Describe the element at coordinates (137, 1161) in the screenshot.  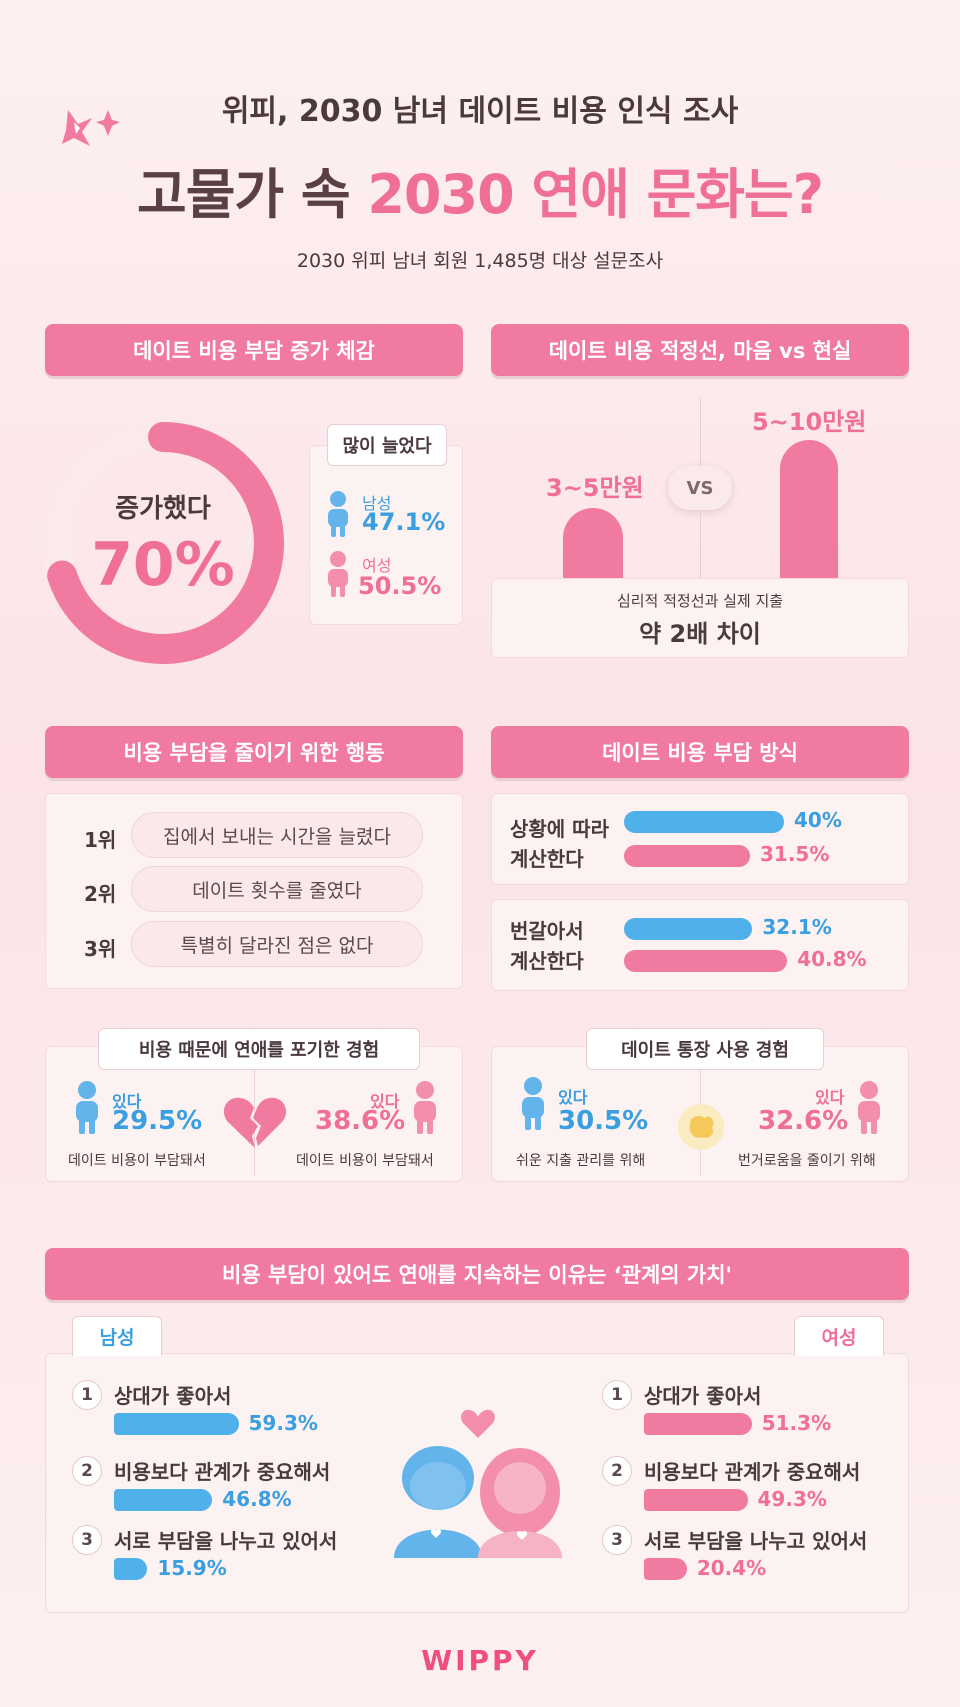
I see `giveup-male-reason: 데이트 비용이 부담돼서` at that location.